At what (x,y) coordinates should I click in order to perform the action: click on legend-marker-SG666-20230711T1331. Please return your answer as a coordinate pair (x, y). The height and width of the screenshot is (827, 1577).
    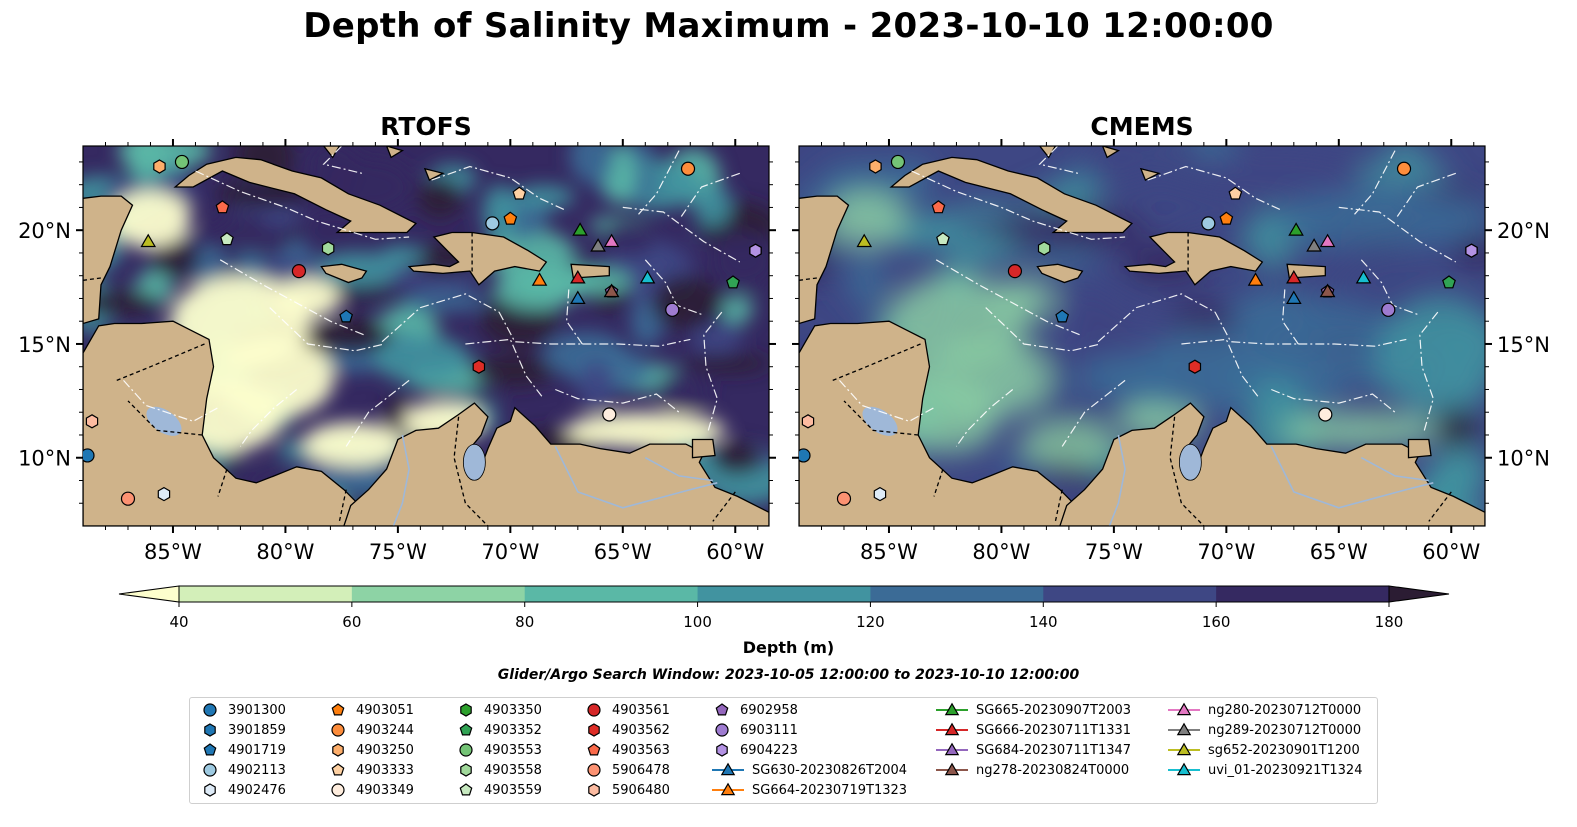
    Looking at the image, I should click on (952, 729).